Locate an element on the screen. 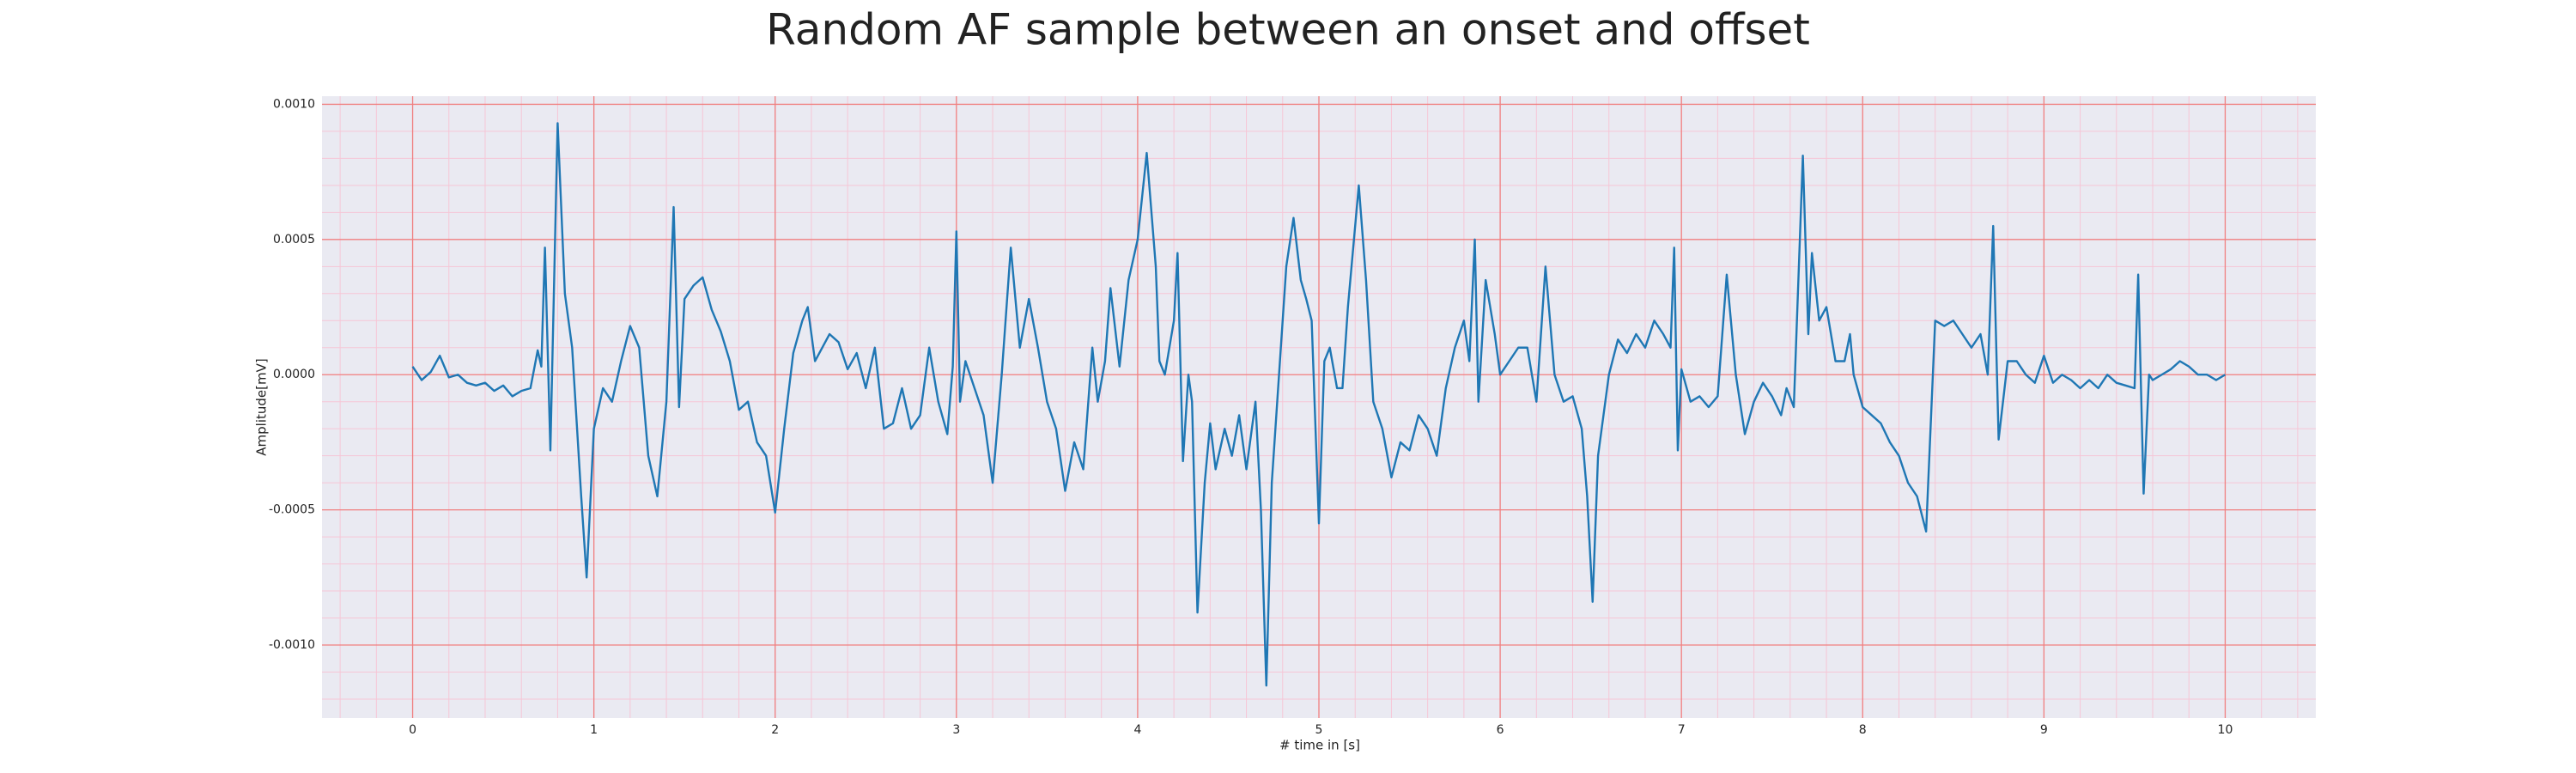 This screenshot has width=2576, height=773. x-tick-label: 1 is located at coordinates (594, 730).